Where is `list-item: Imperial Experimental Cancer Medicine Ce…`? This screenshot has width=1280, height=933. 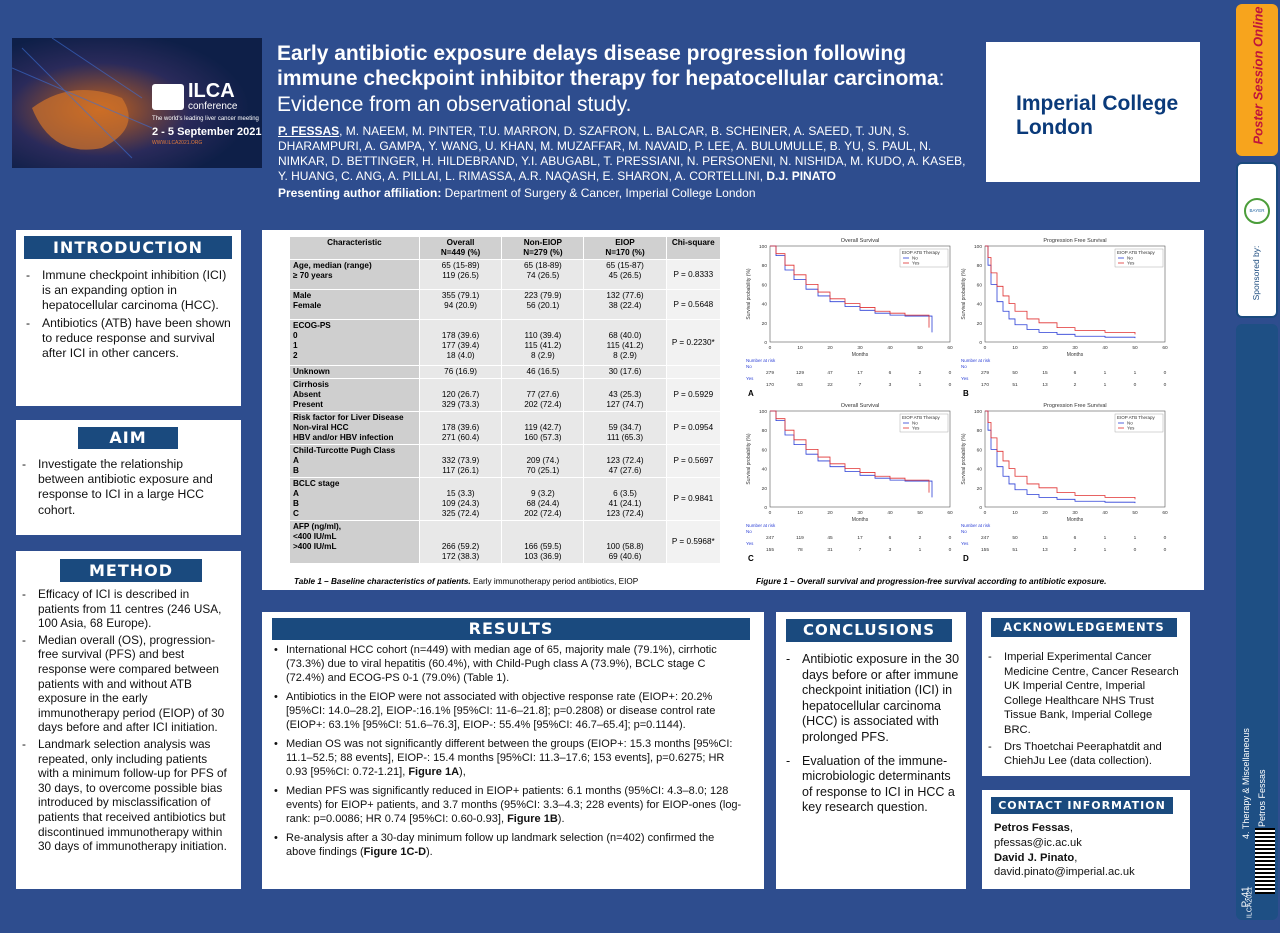
list-item: Imperial Experimental Cancer Medicine Ce… is located at coordinates (1082, 694).